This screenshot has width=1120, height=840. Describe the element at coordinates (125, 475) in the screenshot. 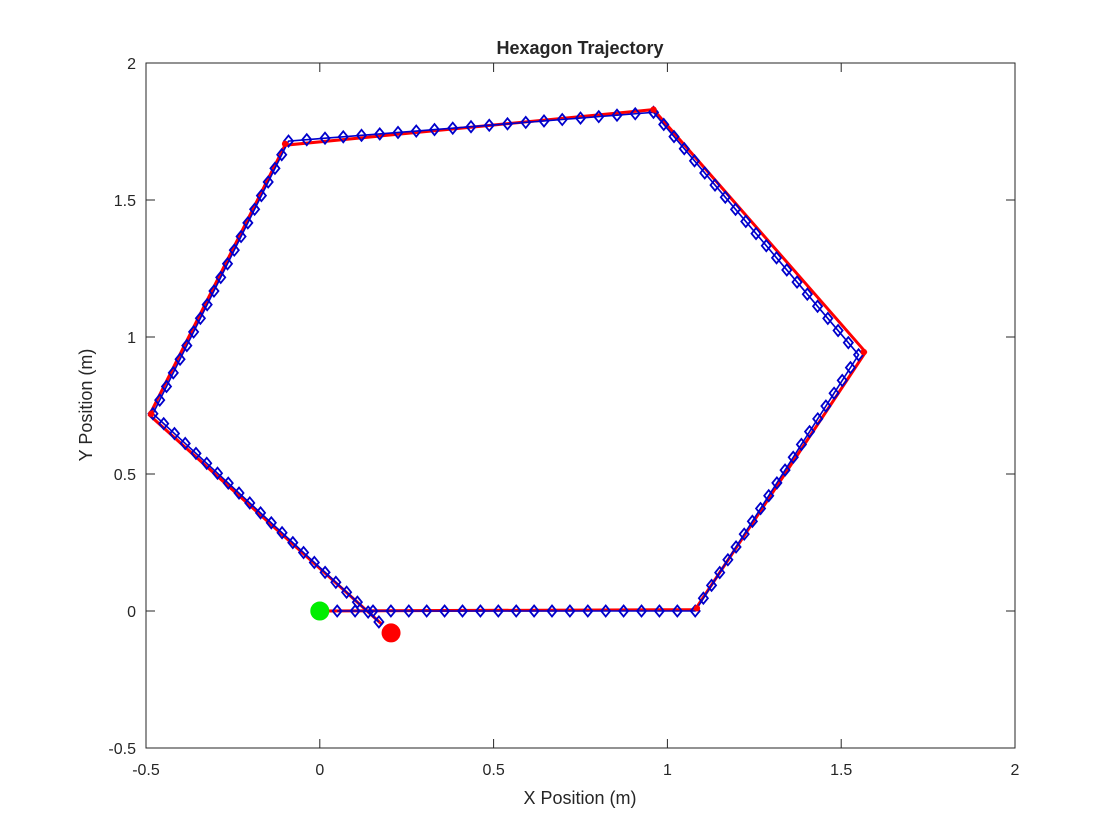

I see `y-tick-label: 0.5` at that location.